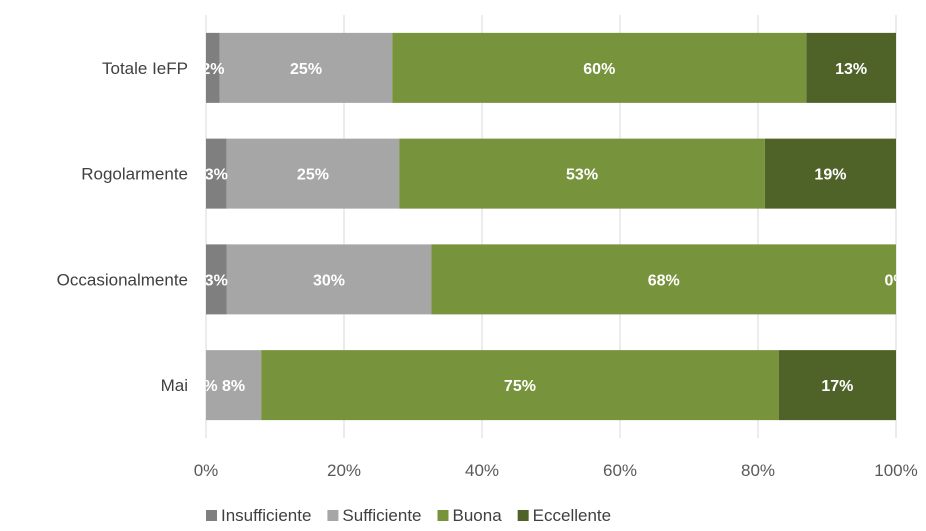 This screenshot has height=531, width=926. What do you see at coordinates (478, 515) in the screenshot?
I see `legend-label: Buona` at bounding box center [478, 515].